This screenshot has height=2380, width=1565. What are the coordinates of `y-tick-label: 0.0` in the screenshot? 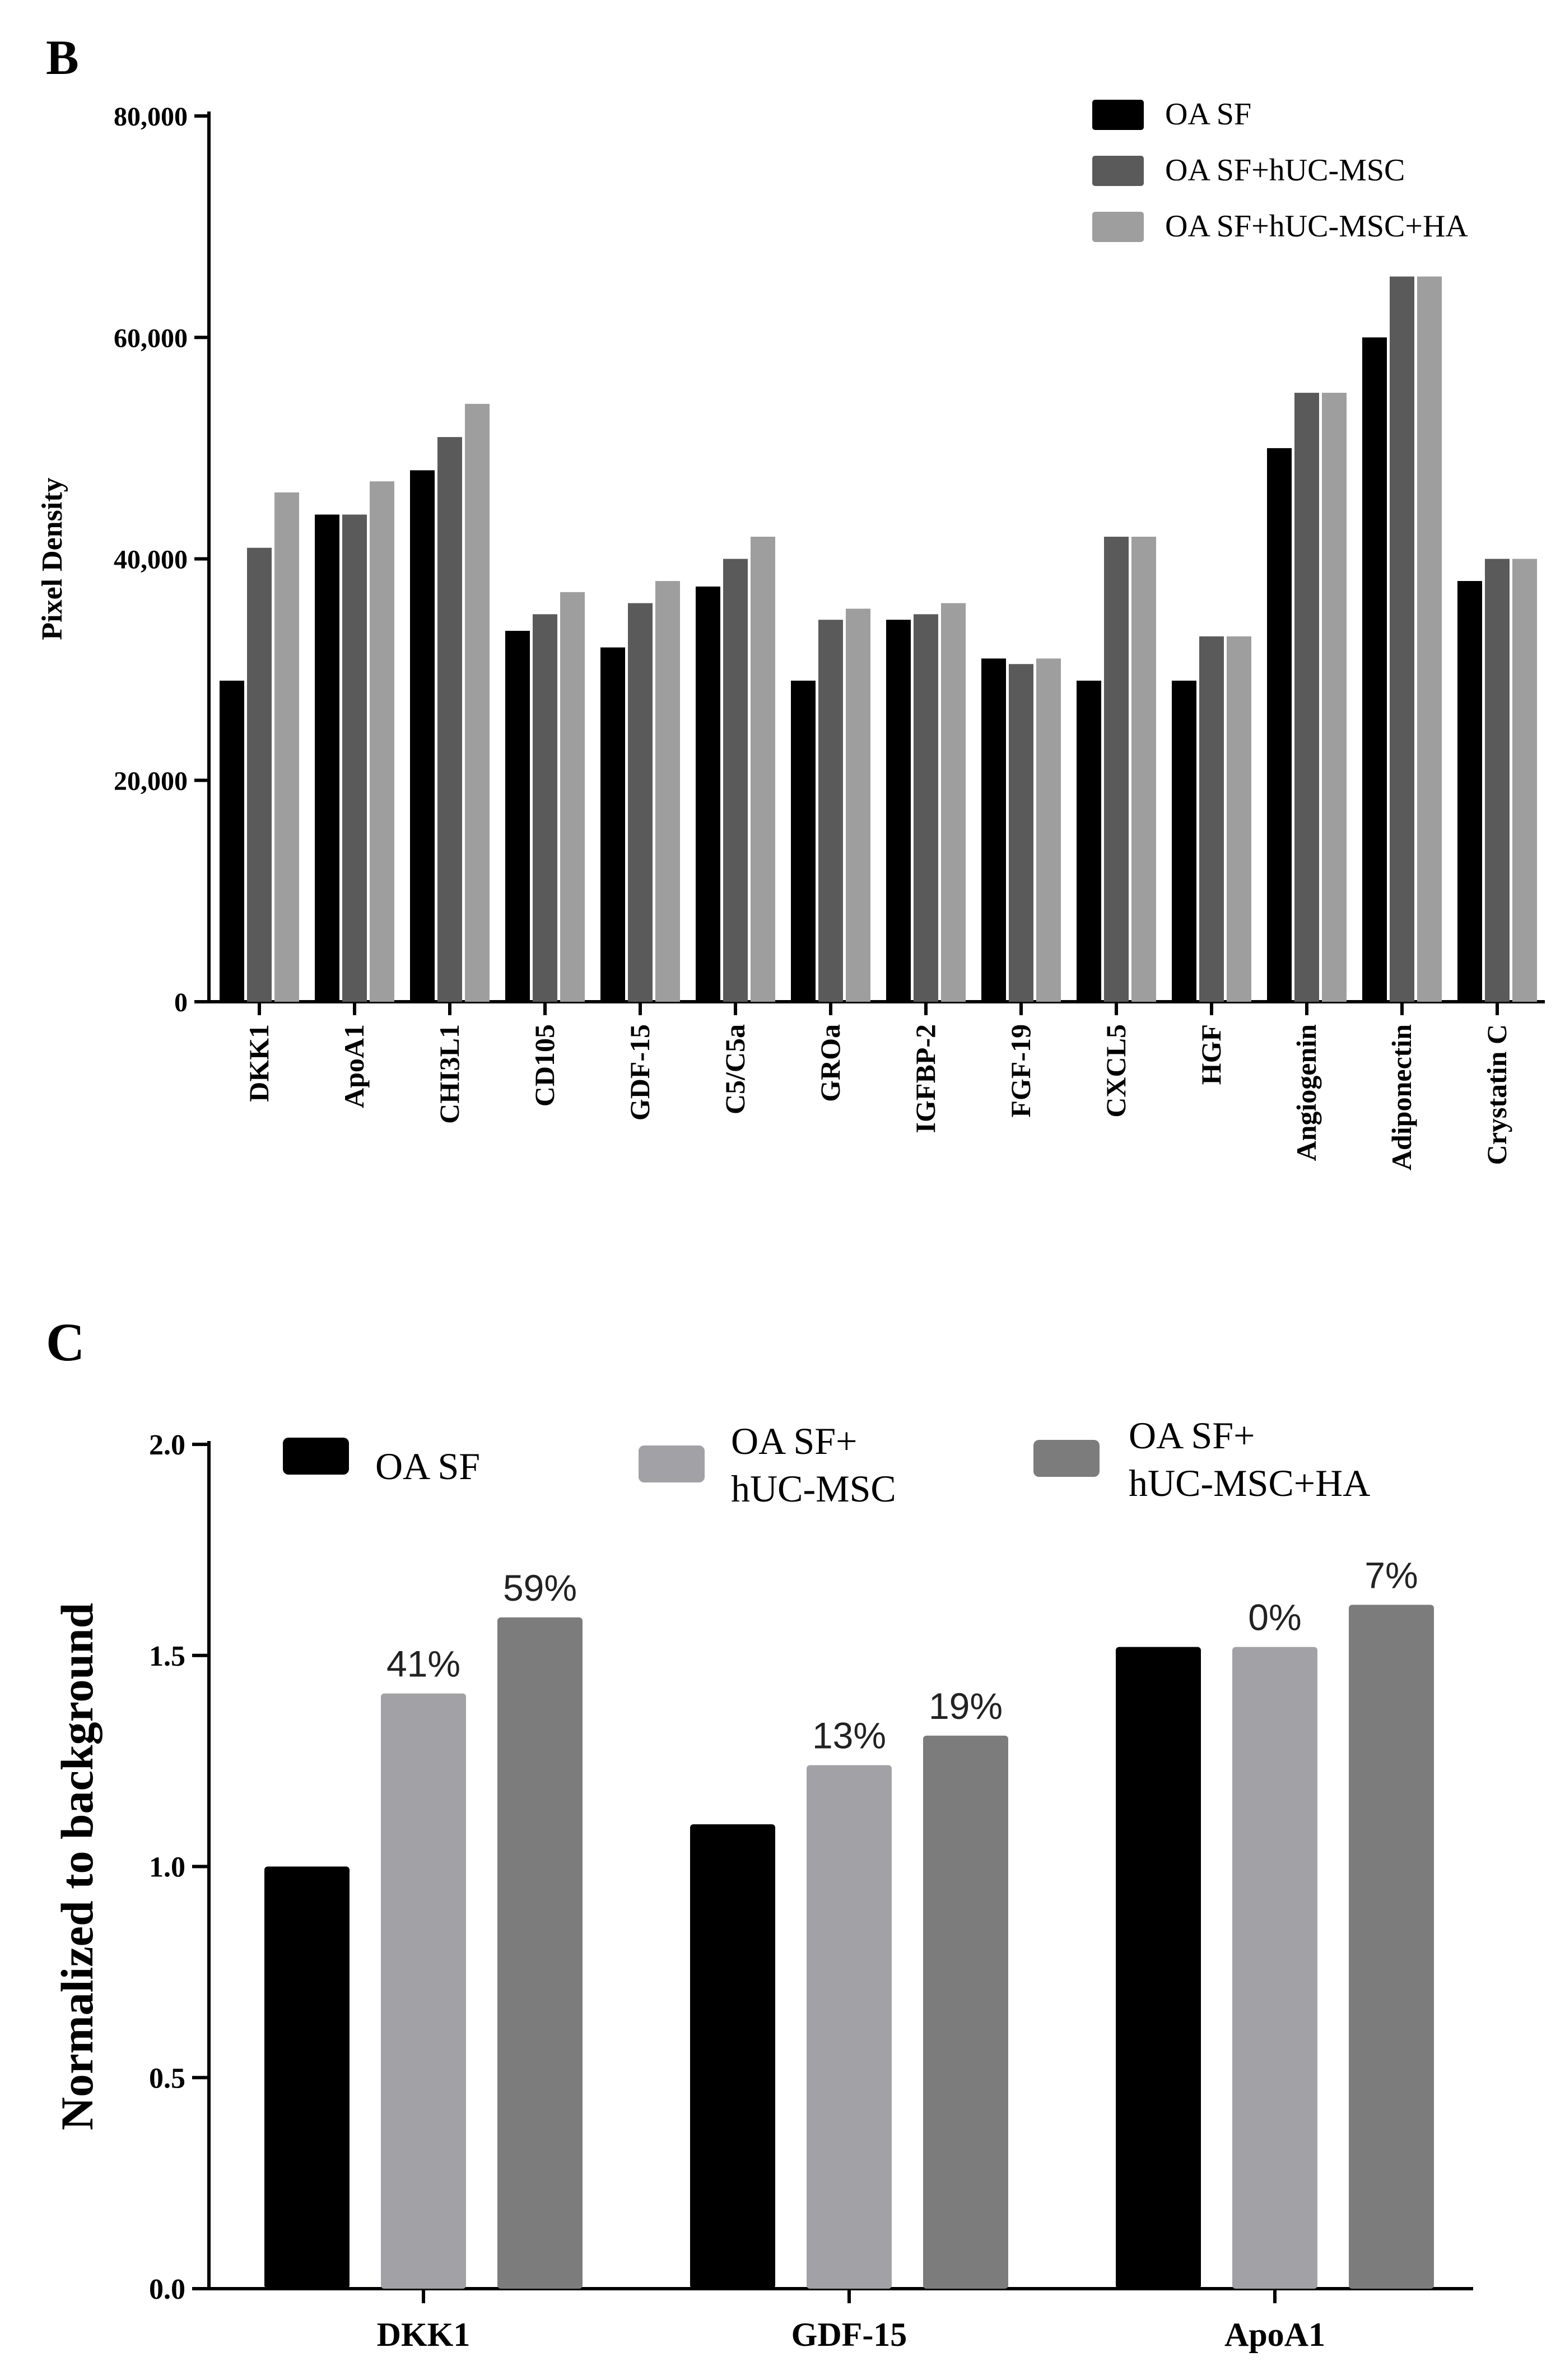 It's located at (167, 2289).